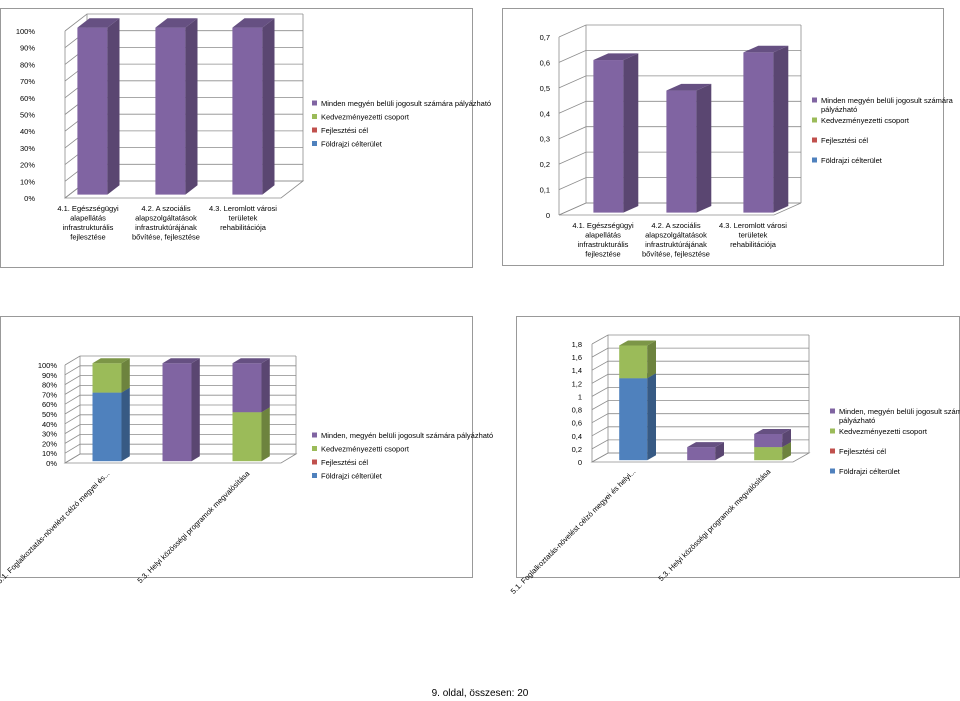 This screenshot has width=960, height=701. What do you see at coordinates (580, 396) in the screenshot?
I see `y-tick-label: 1` at bounding box center [580, 396].